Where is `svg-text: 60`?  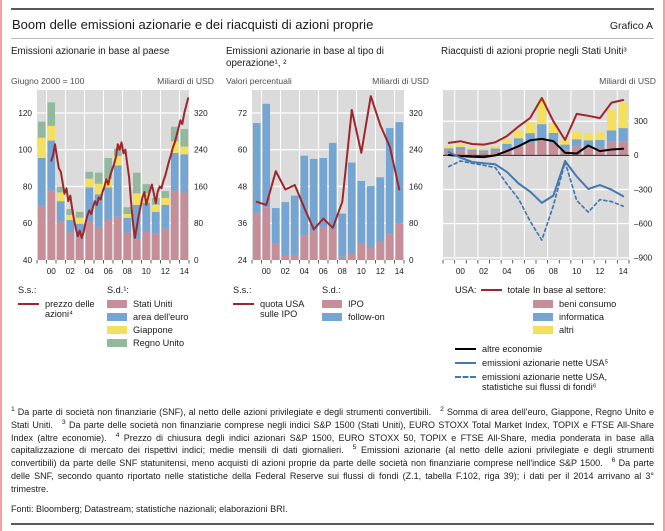 svg-text: 60 is located at coordinates (243, 150).